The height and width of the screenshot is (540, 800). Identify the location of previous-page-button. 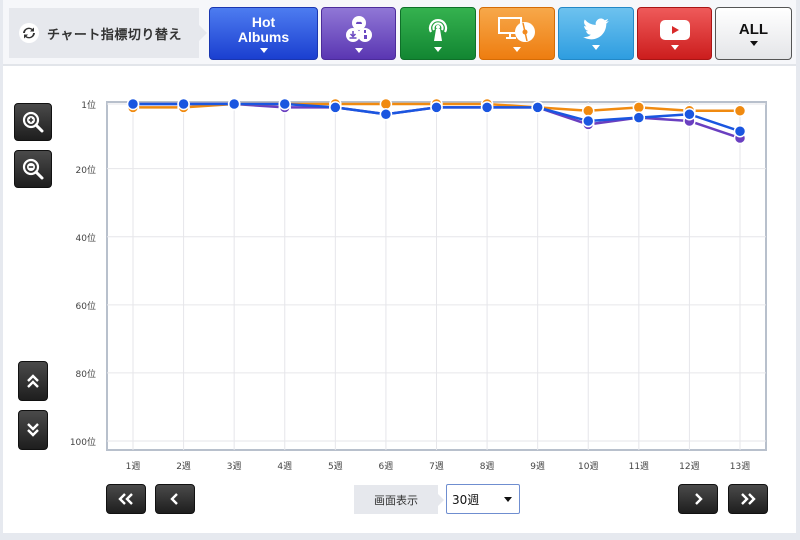
(175, 499).